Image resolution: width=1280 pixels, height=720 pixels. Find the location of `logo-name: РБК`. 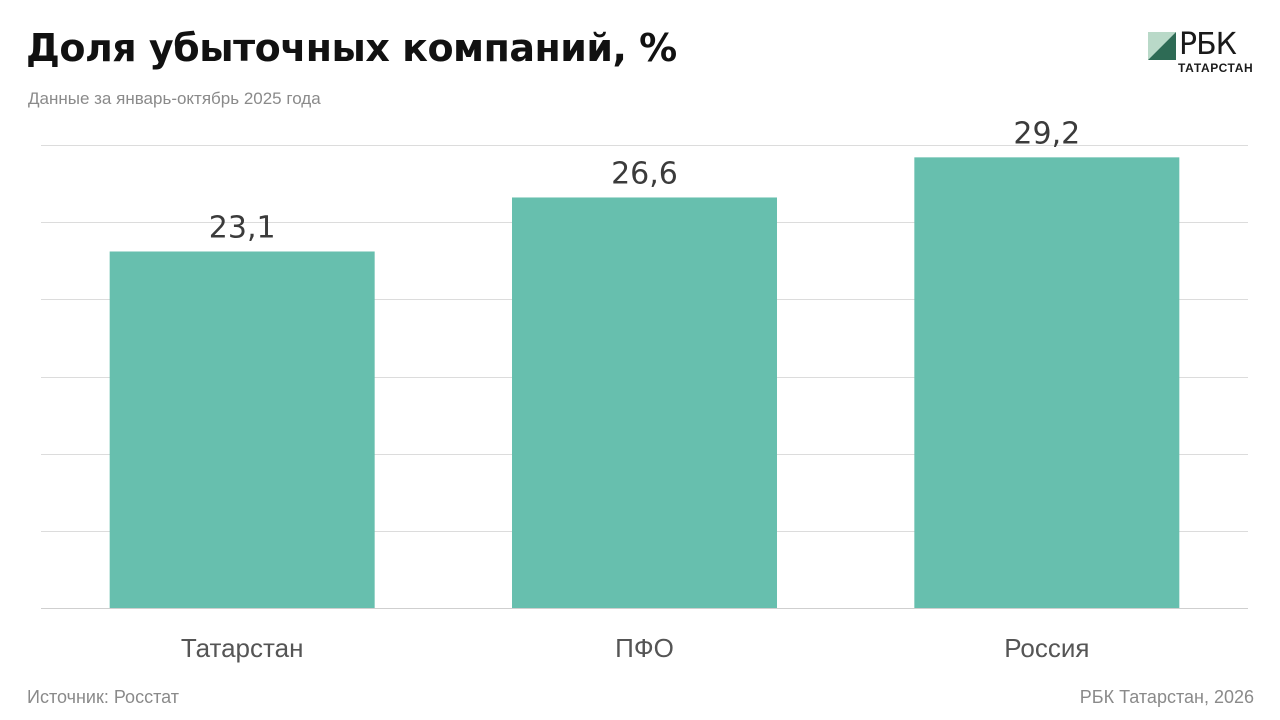

logo-name: РБК is located at coordinates (1208, 44).